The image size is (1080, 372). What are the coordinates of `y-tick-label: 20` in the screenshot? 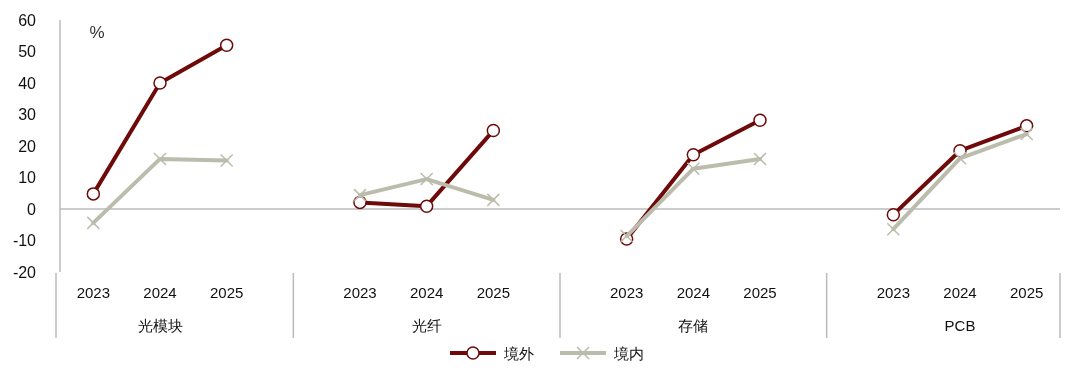 It's located at (27, 146).